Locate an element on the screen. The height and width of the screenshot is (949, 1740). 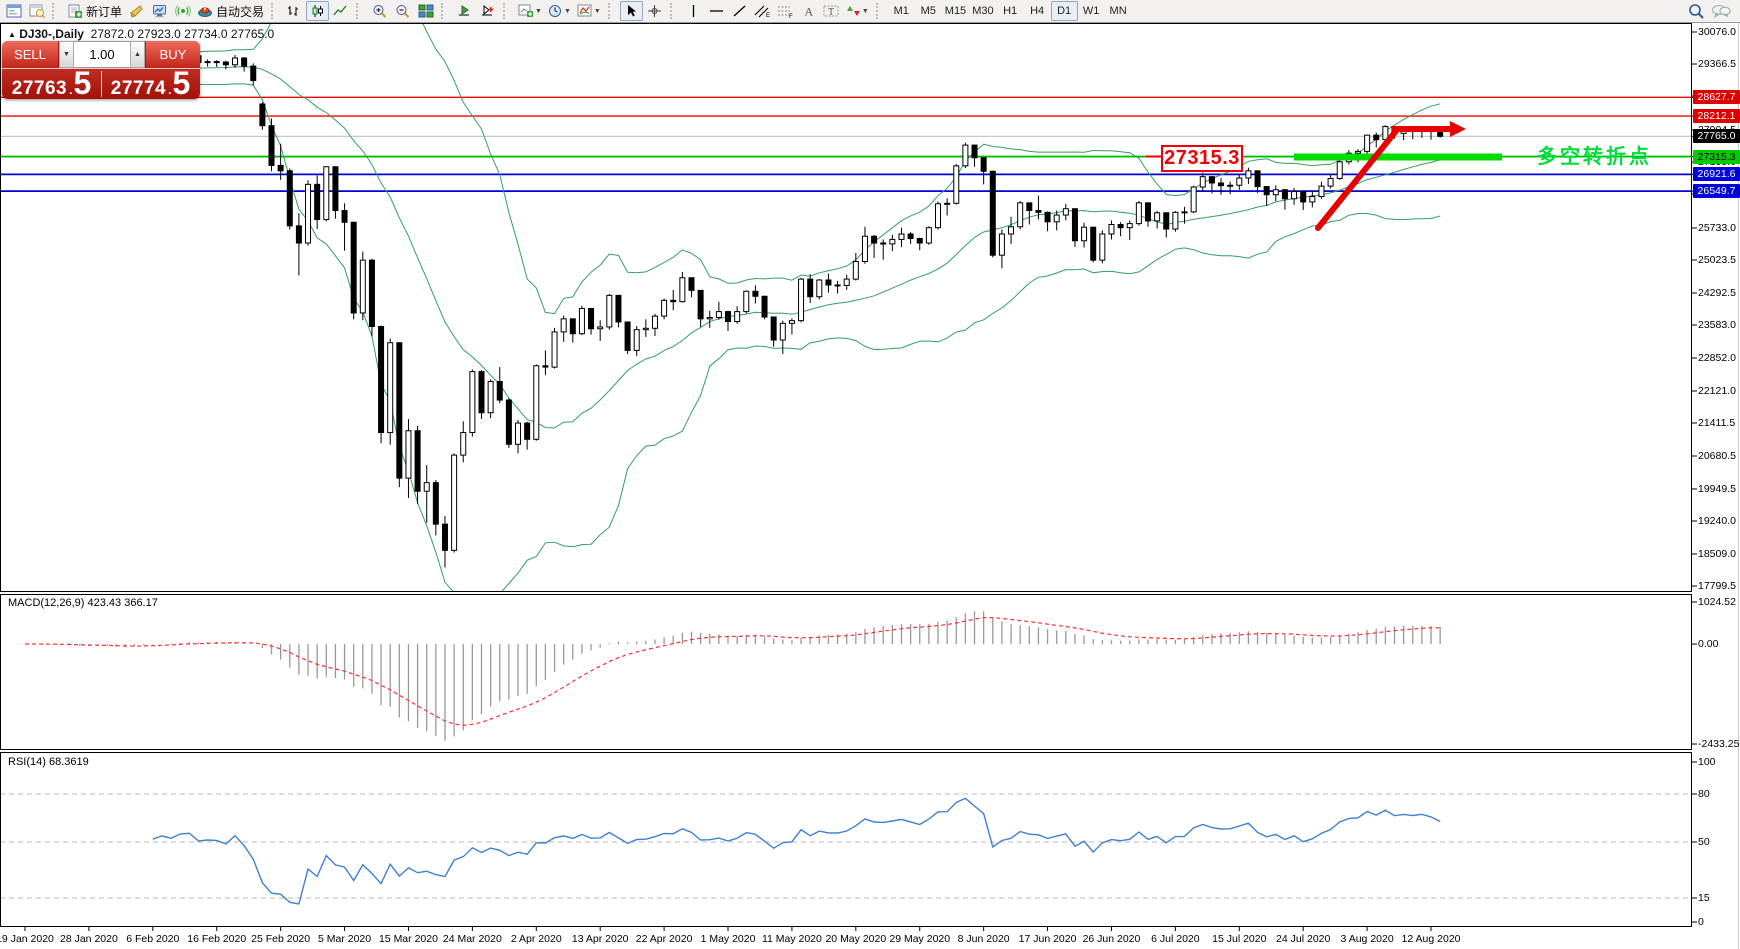
text-label-tool-icon: T is located at coordinates (831, 11).